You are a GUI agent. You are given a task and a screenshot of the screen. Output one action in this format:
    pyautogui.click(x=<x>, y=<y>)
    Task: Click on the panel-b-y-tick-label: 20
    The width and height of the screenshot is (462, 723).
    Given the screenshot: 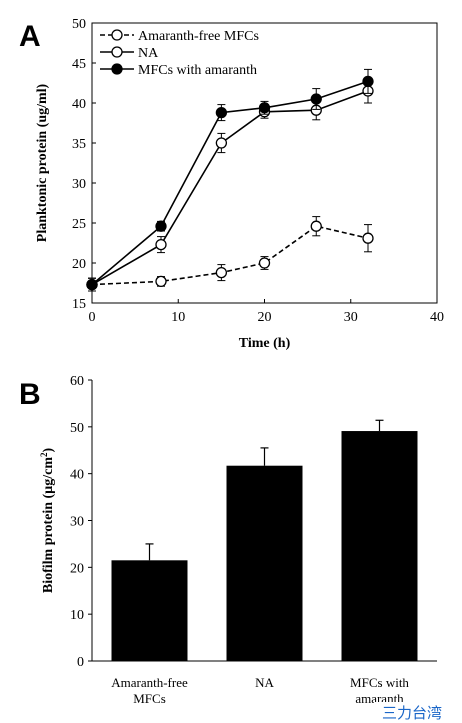 What is the action you would take?
    pyautogui.click(x=77, y=568)
    